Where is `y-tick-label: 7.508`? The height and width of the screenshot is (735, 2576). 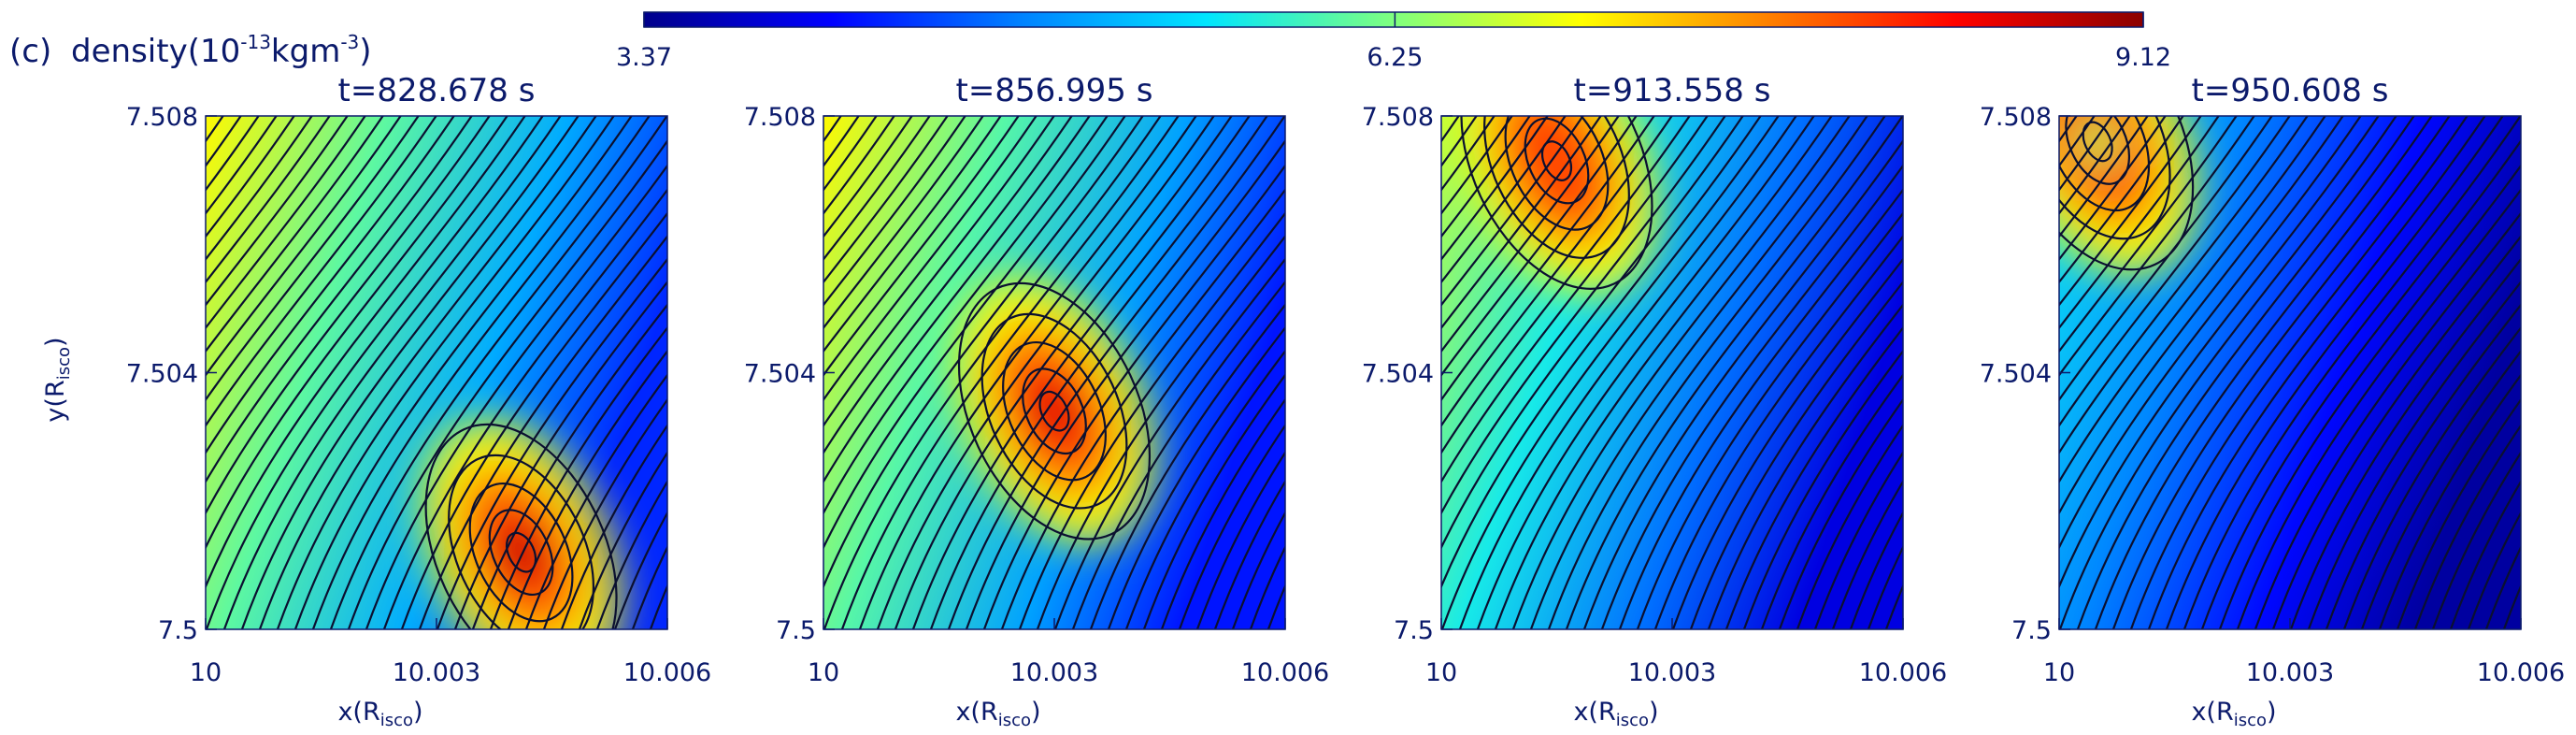
y-tick-label: 7.508 is located at coordinates (1398, 117).